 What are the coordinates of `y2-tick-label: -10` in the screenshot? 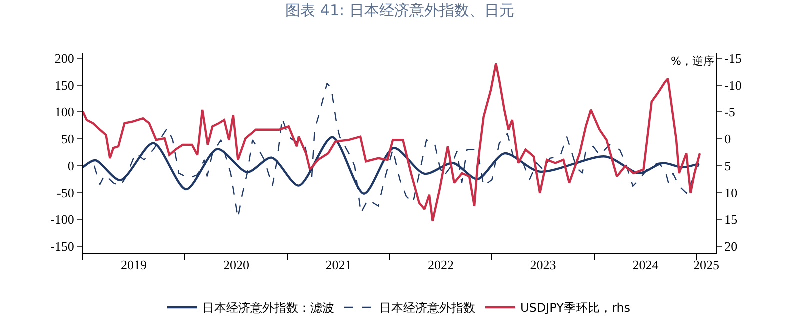 It's located at (733, 85).